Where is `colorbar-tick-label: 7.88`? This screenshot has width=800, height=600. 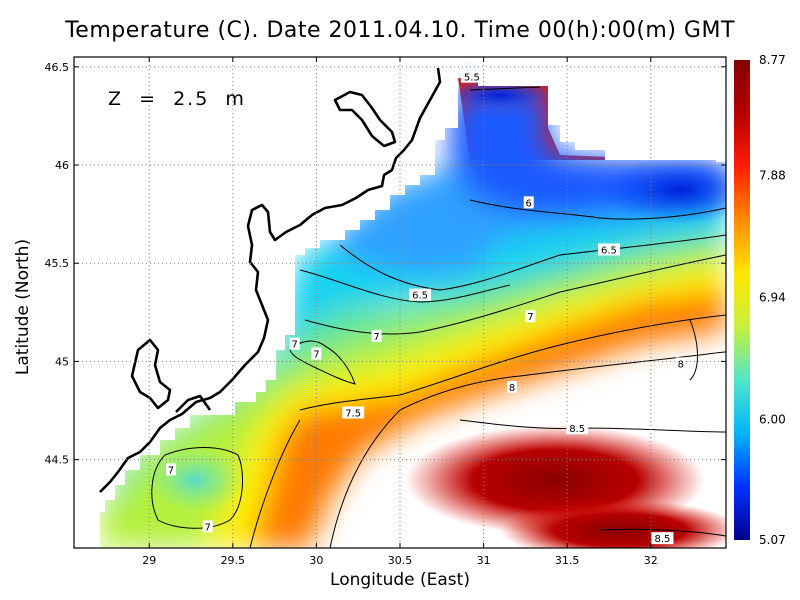
colorbar-tick-label: 7.88 is located at coordinates (772, 175).